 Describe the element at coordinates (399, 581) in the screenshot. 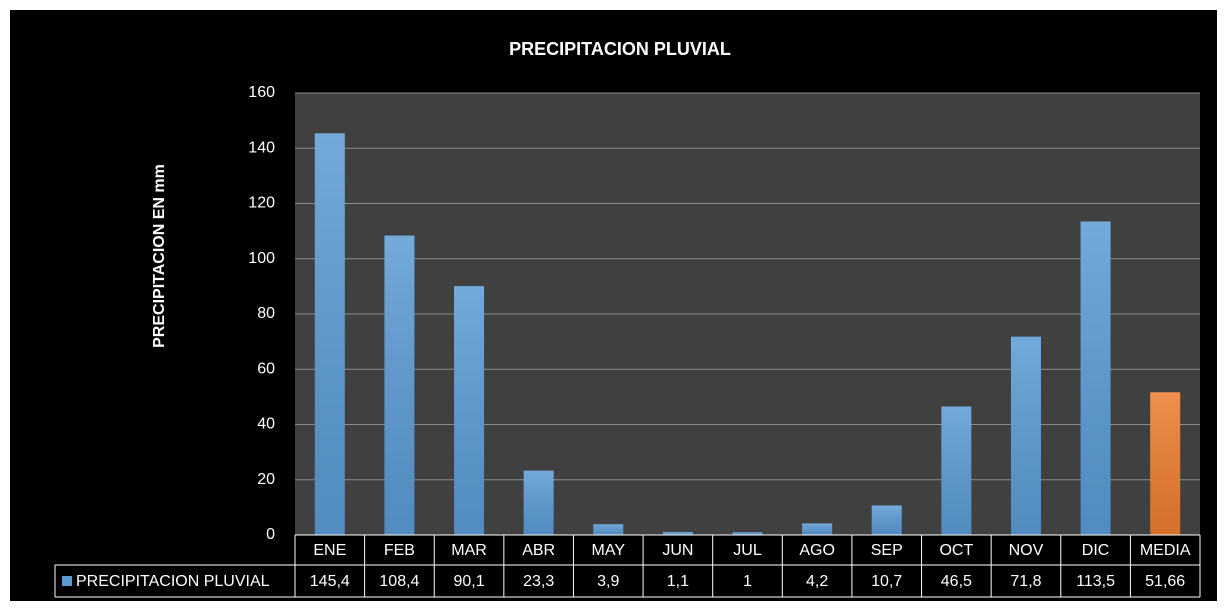

I see `data-label: 108,4` at that location.